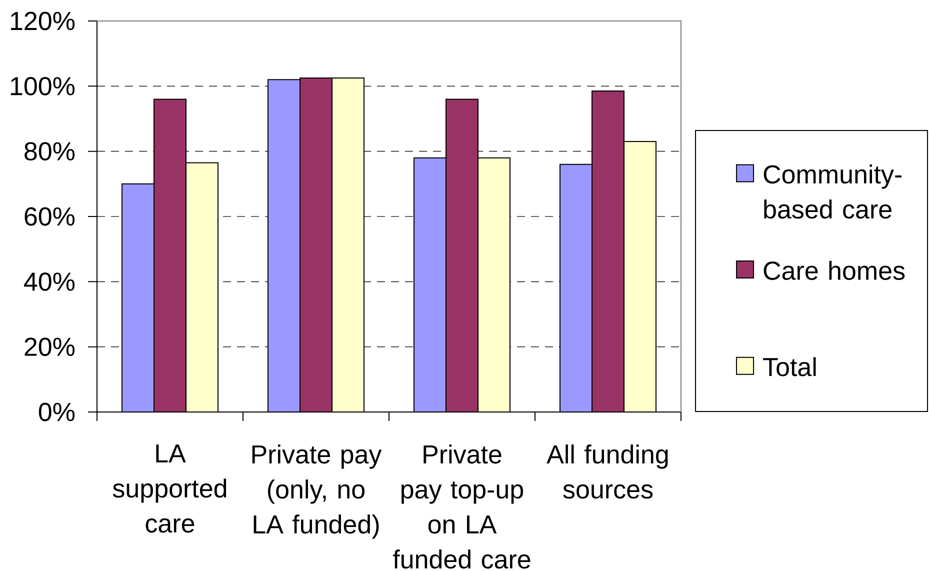  What do you see at coordinates (317, 491) in the screenshot?
I see `x-tick-label: Private pay (only, no LA funded)` at bounding box center [317, 491].